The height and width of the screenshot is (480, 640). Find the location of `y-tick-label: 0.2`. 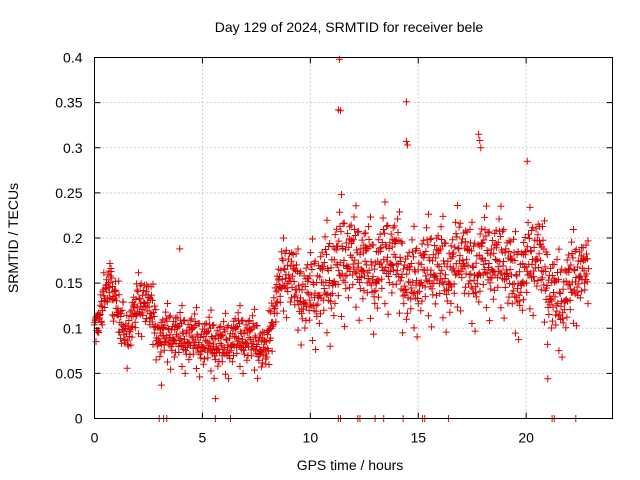

y-tick-label: 0.2 is located at coordinates (73, 238).